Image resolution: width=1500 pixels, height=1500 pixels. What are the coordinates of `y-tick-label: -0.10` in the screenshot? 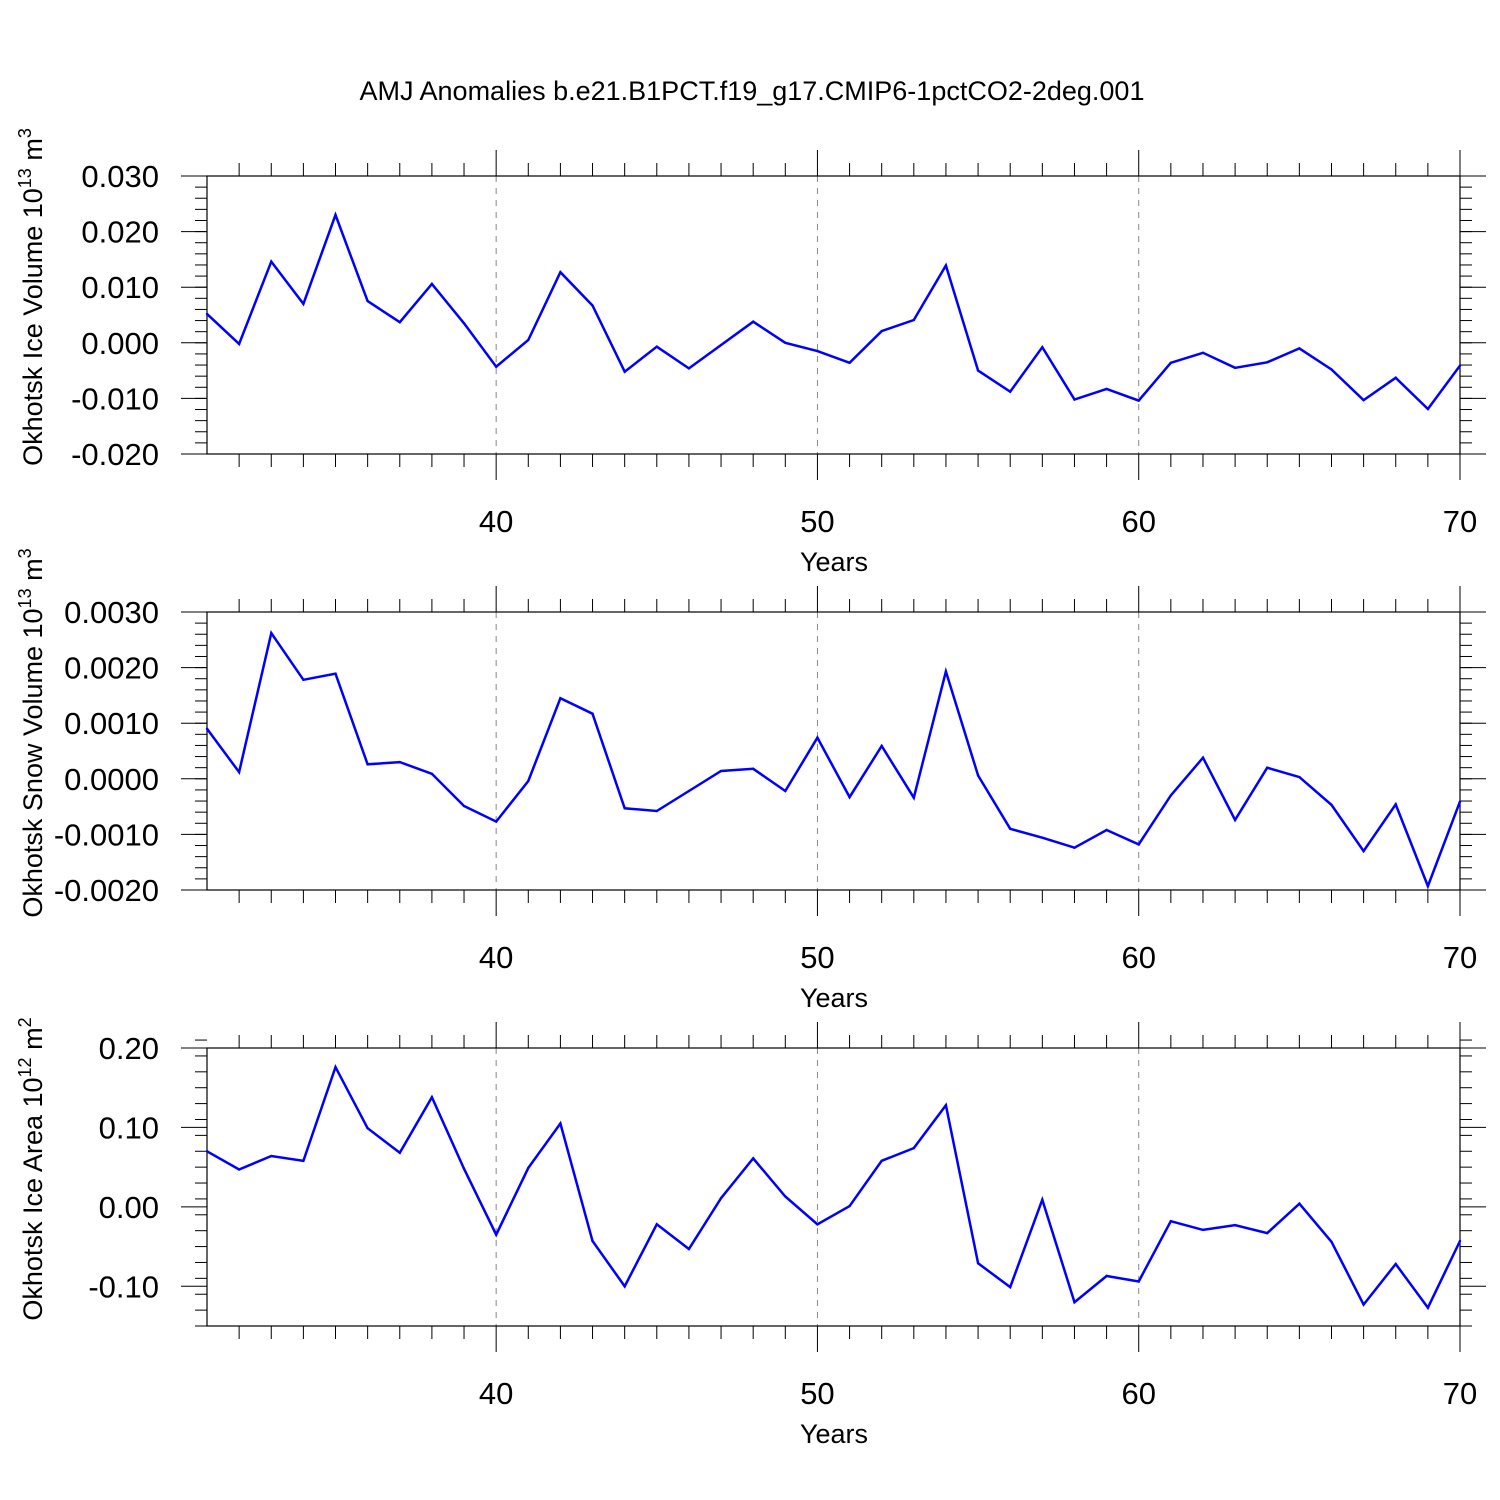 It's located at (123, 1286).